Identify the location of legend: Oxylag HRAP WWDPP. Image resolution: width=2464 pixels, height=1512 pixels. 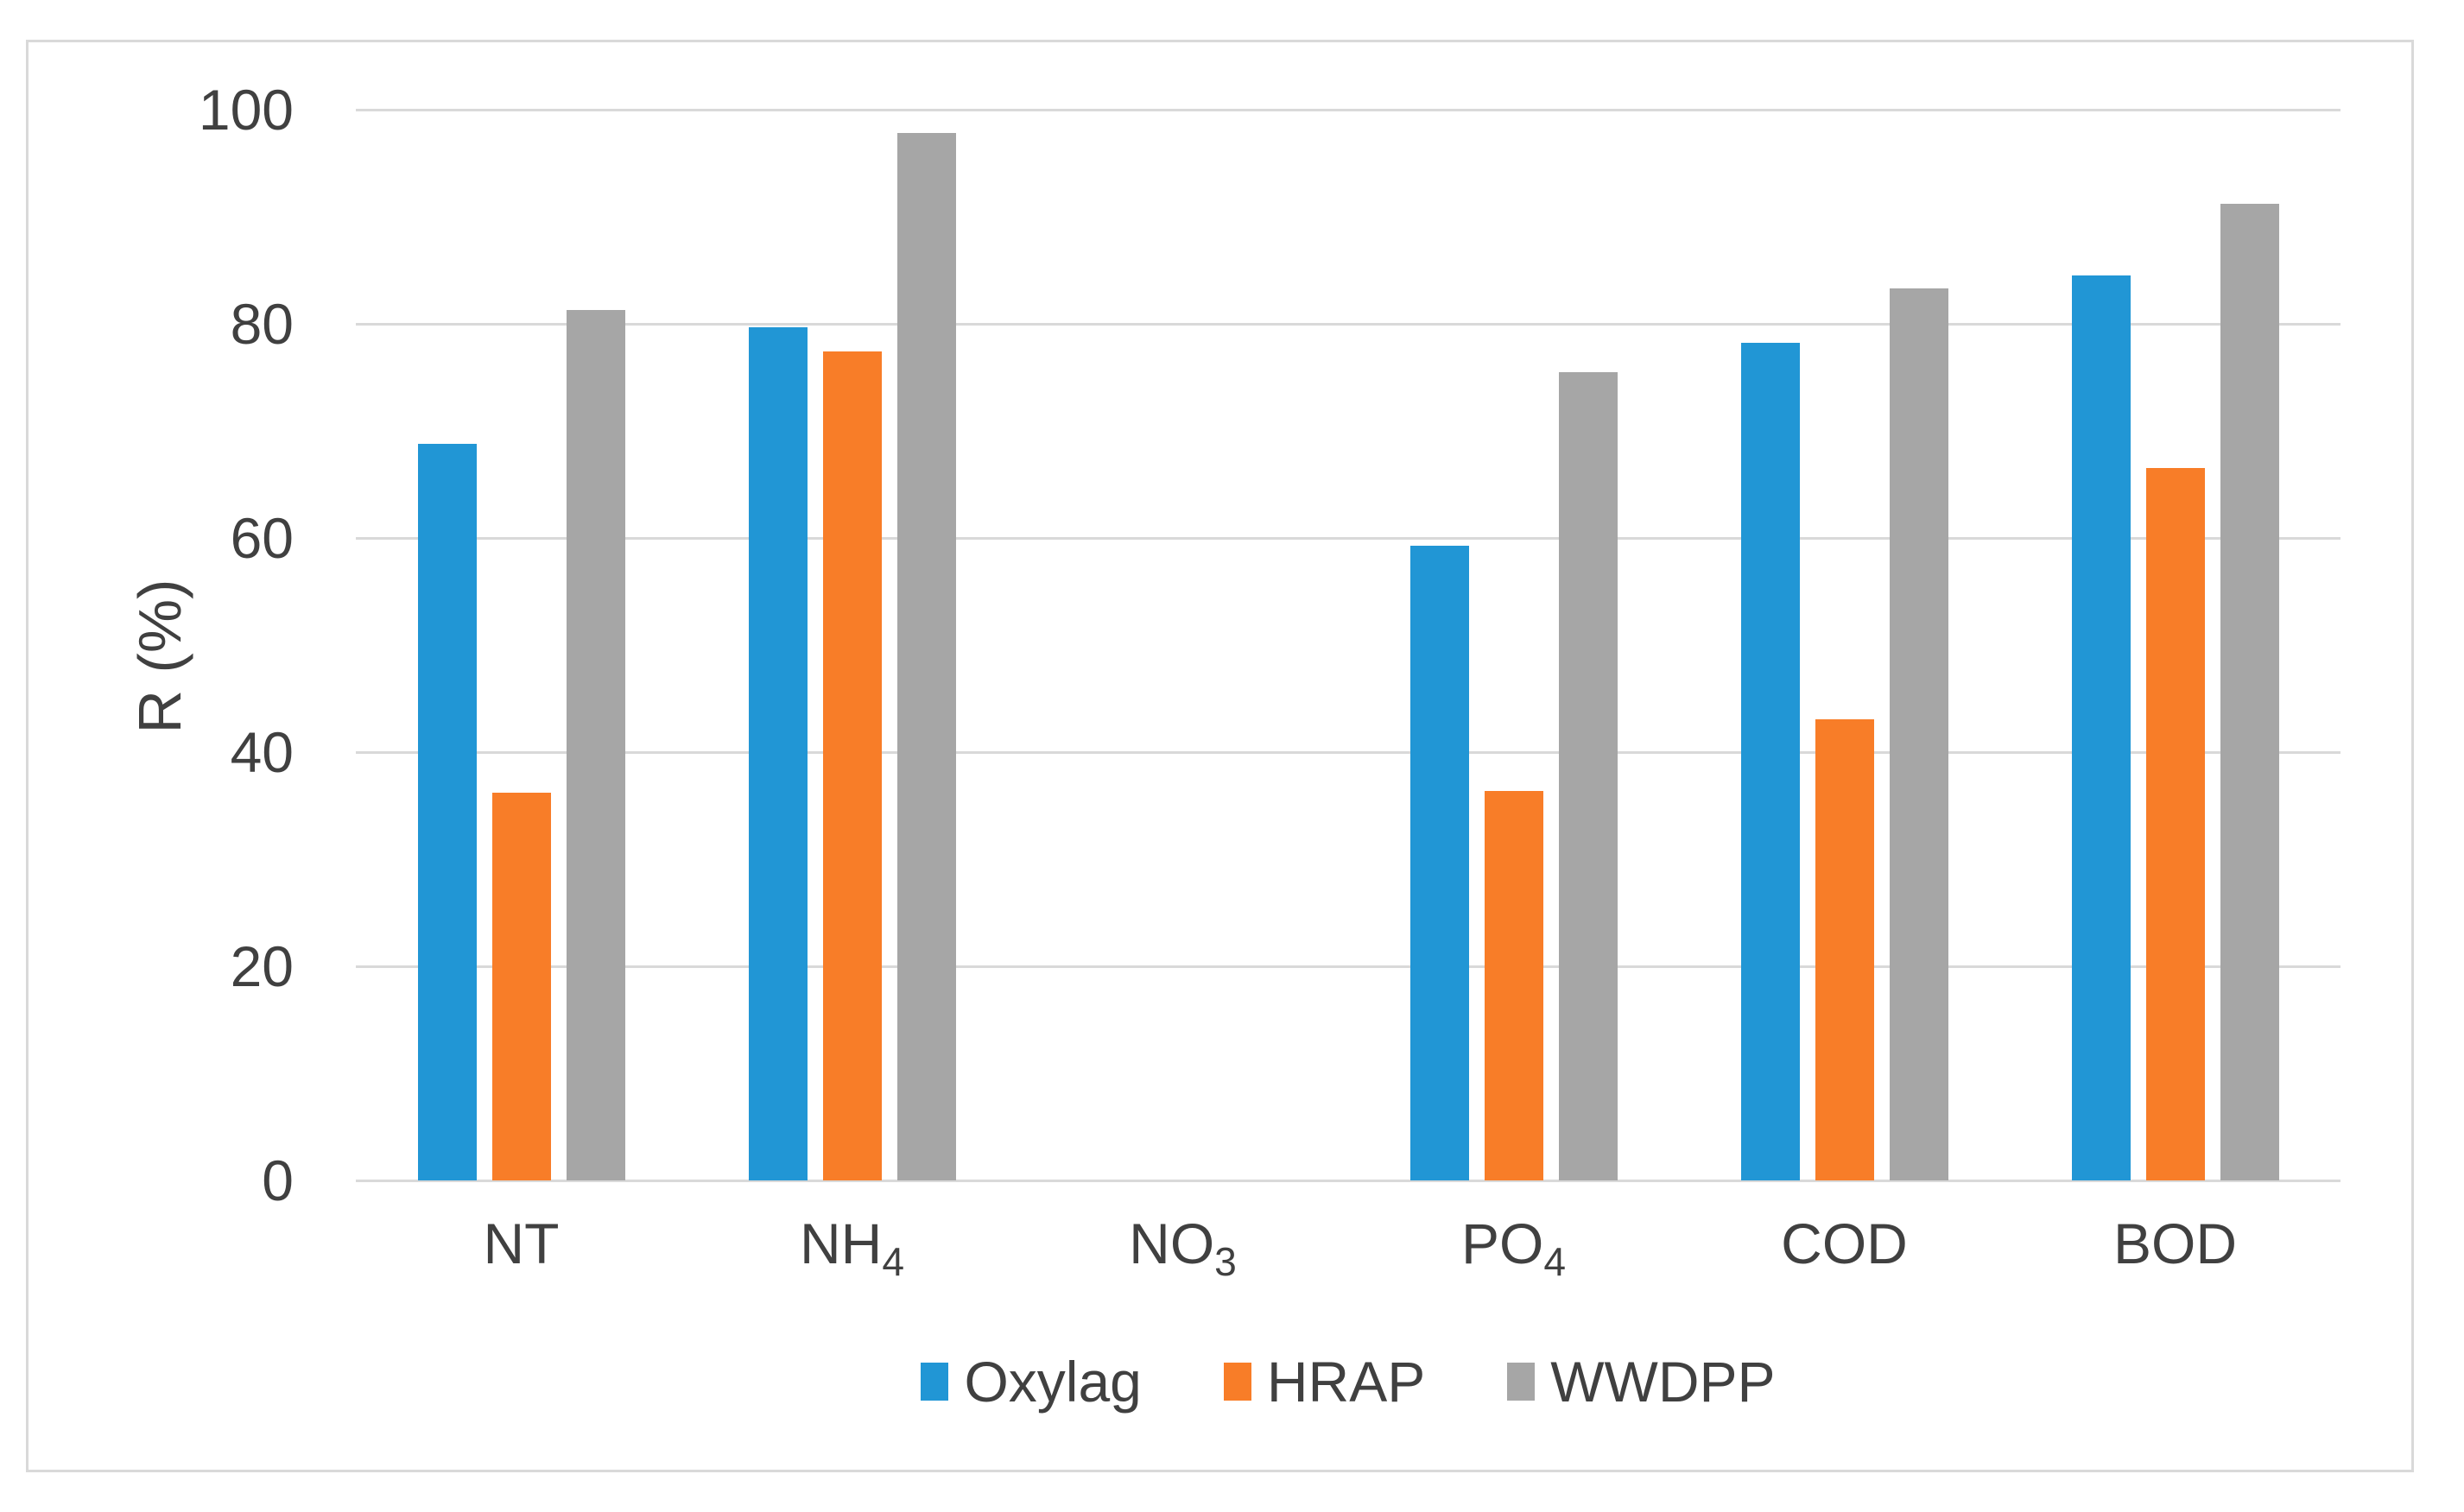
(1348, 1381).